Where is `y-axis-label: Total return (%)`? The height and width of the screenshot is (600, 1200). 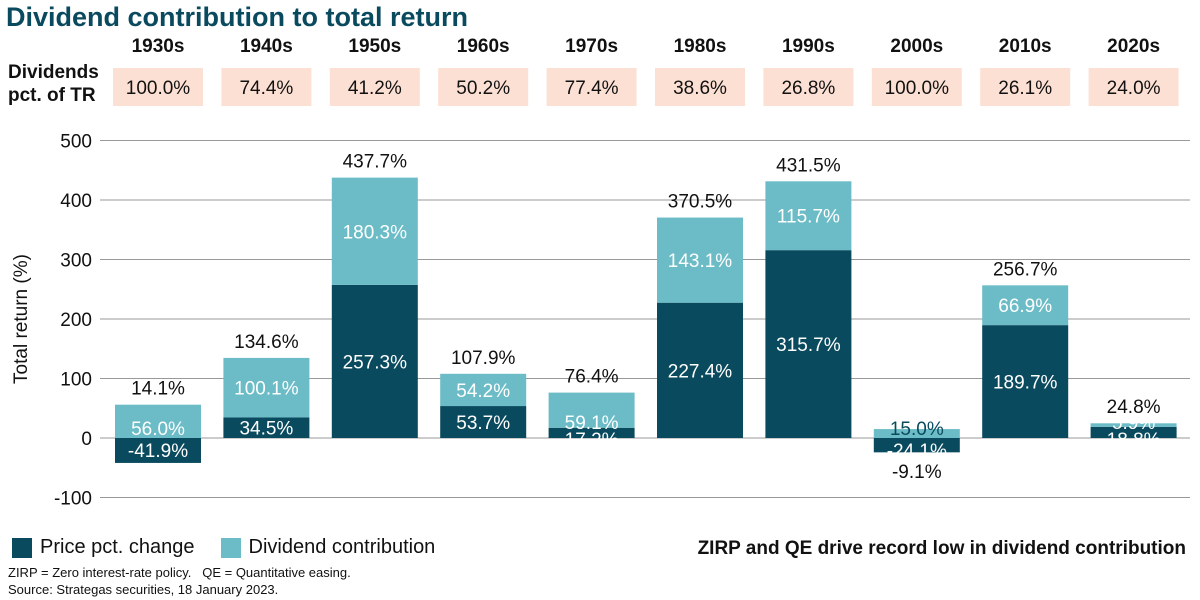
y-axis-label: Total return (%) is located at coordinates (21, 319).